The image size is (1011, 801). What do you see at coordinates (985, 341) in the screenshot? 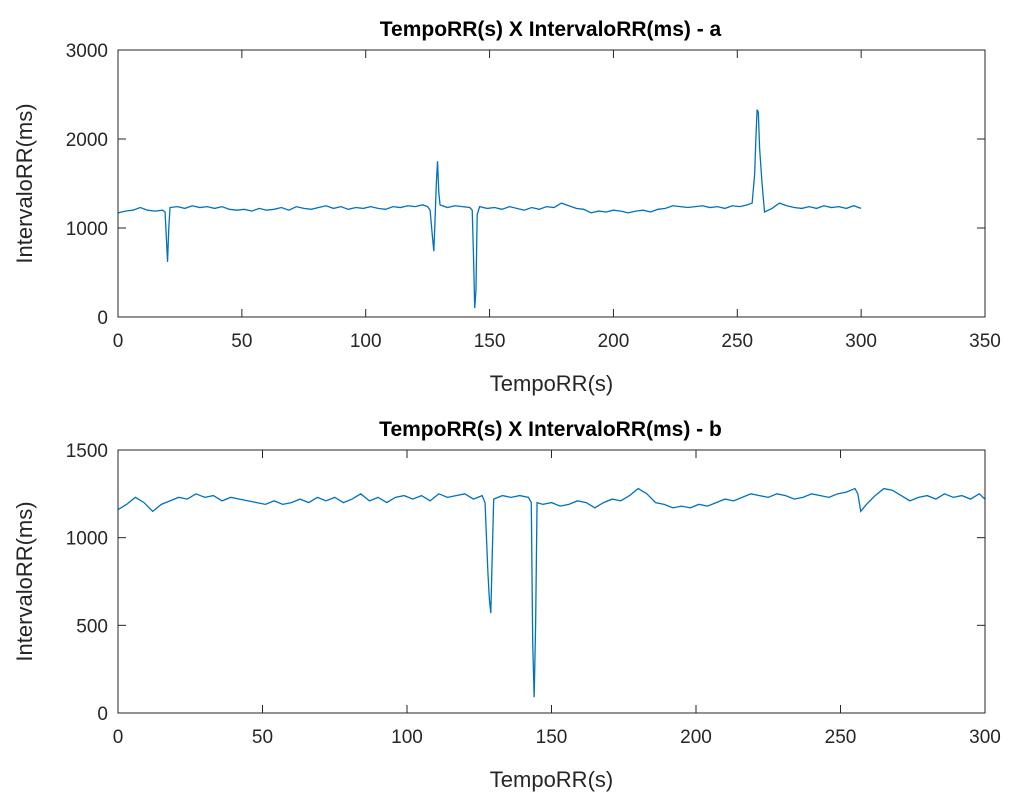
I see `x-tick-label: 350` at bounding box center [985, 341].